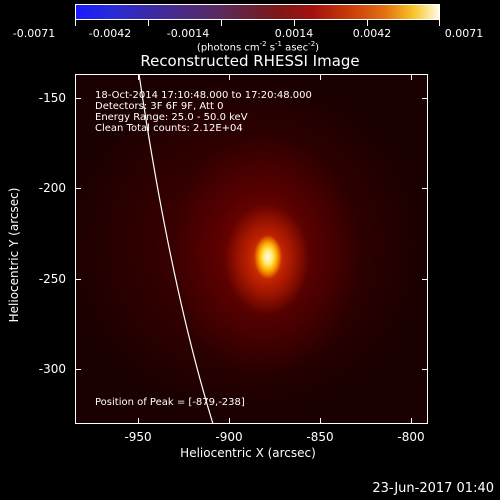 The width and height of the screenshot is (500, 500). What do you see at coordinates (294, 33) in the screenshot?
I see `colorbar-tick-label: 0.0014` at bounding box center [294, 33].